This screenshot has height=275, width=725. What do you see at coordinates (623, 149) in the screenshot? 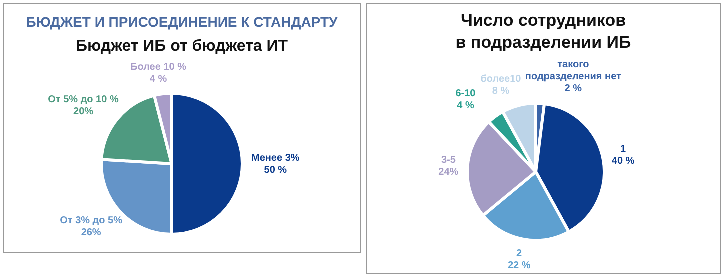
I see `slice-label: 1` at bounding box center [623, 149].